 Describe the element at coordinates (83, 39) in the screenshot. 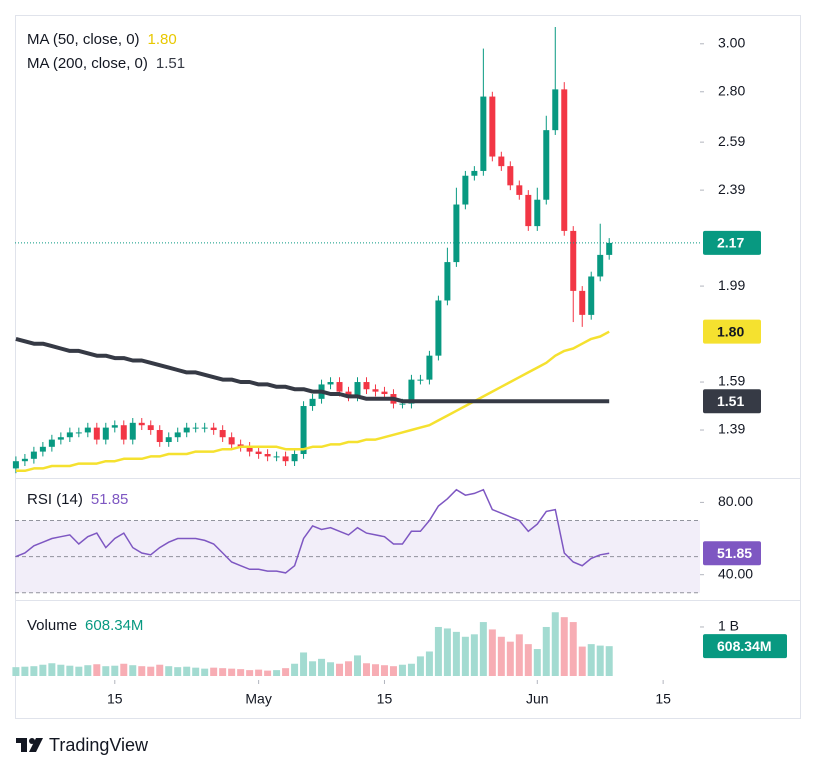

I see `legend-name: MA (50, close, 0)` at that location.